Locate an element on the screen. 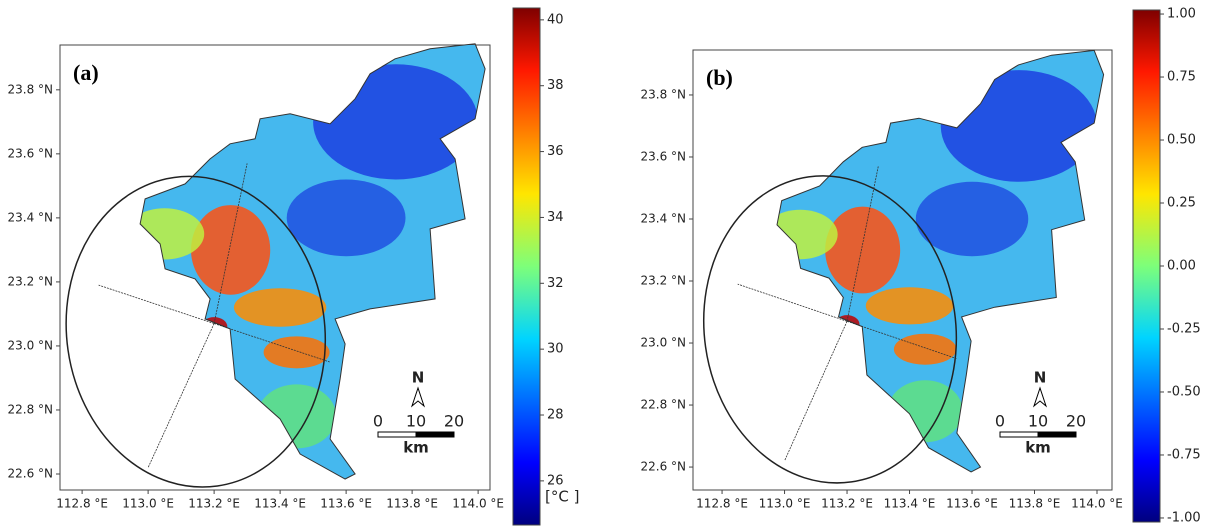  colorbar-tick-label: -0.75 is located at coordinates (1184, 454).